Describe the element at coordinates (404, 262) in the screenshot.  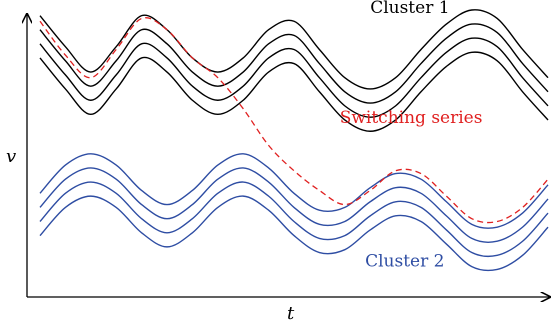
I see `cluster-2-label: Cluster 2` at that location.